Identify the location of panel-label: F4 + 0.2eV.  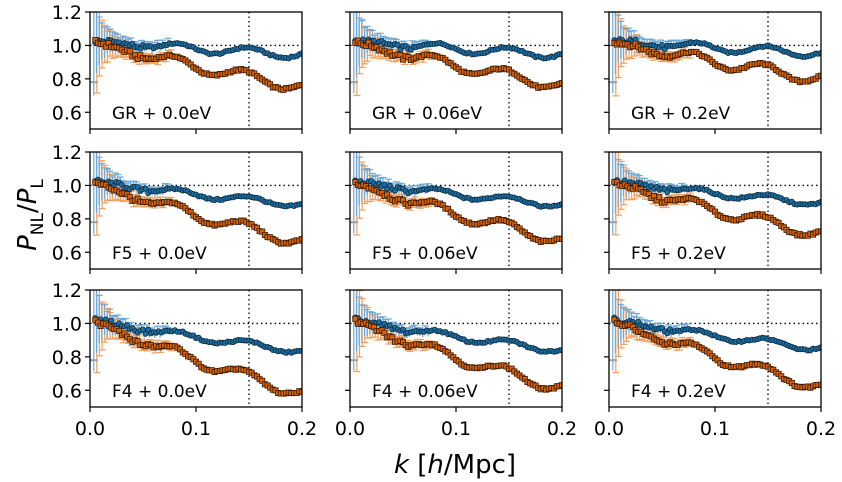
(678, 392).